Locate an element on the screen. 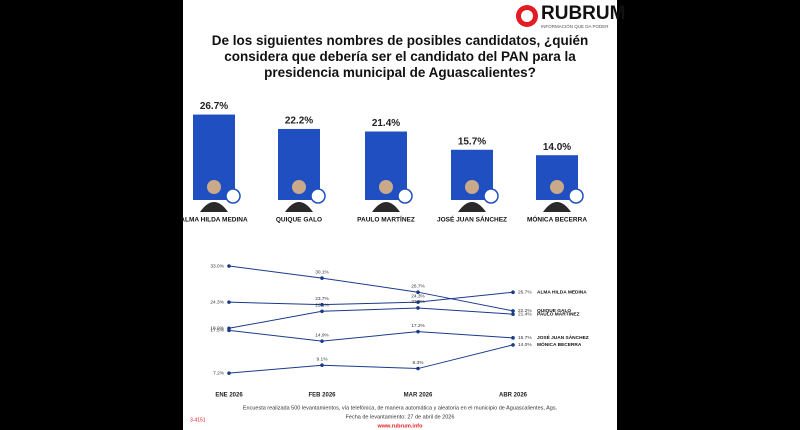  value-label: 7.2% is located at coordinates (219, 373).